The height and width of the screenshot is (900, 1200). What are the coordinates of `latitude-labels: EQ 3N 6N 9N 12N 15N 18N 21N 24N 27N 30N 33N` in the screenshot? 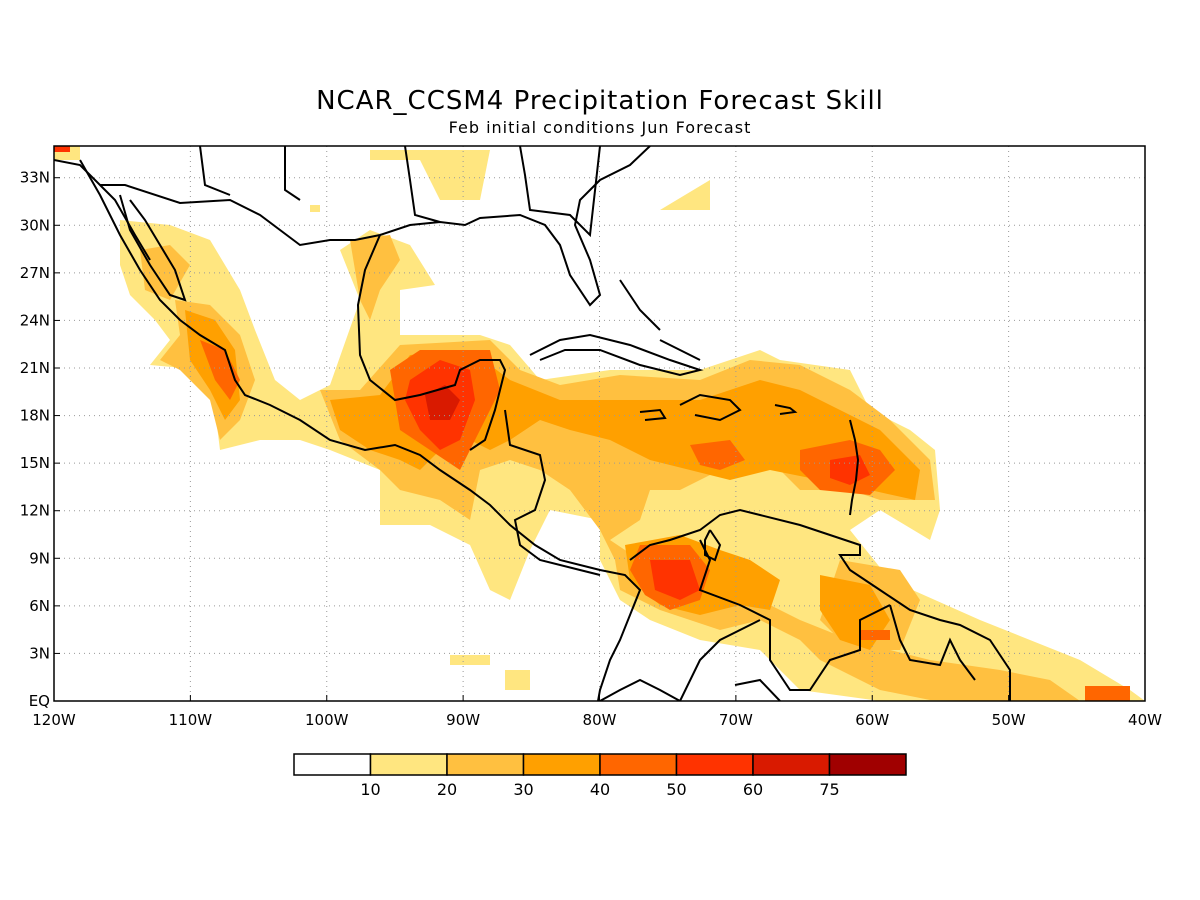 It's located at (40, 439).